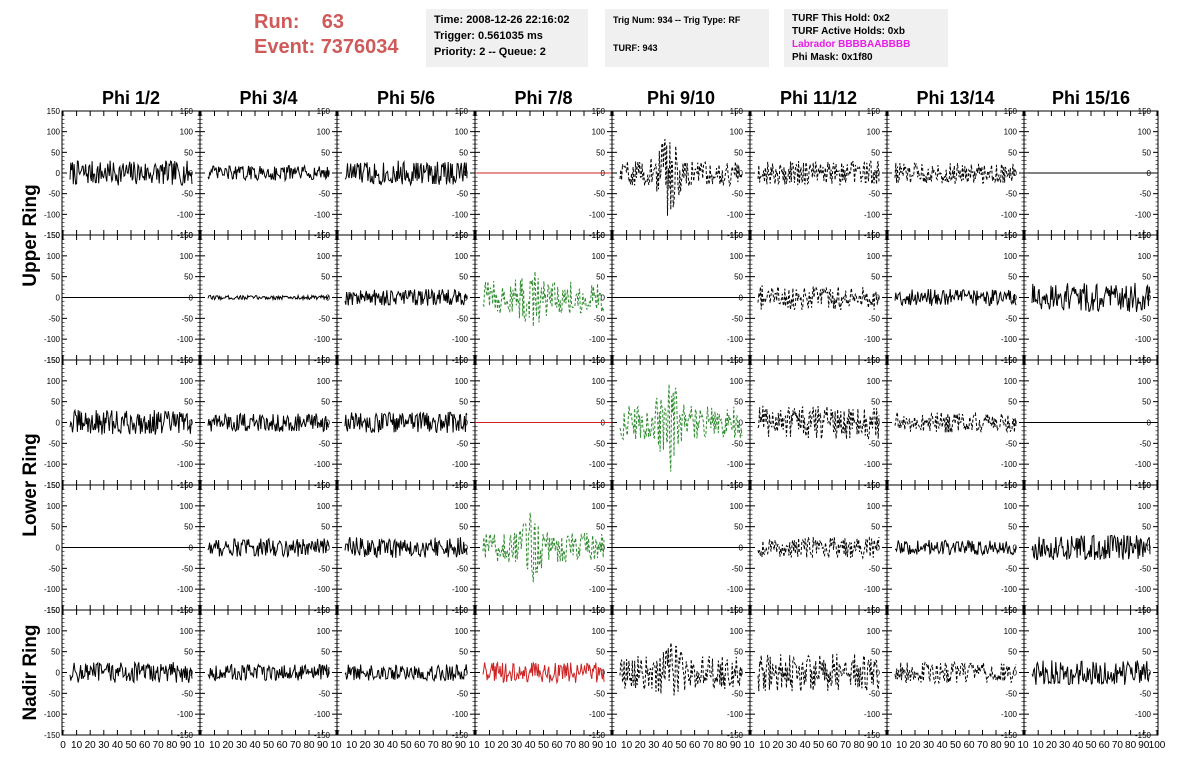 This screenshot has height=772, width=1196. I want to click on ring-label: Lower Ring, so click(30, 484).